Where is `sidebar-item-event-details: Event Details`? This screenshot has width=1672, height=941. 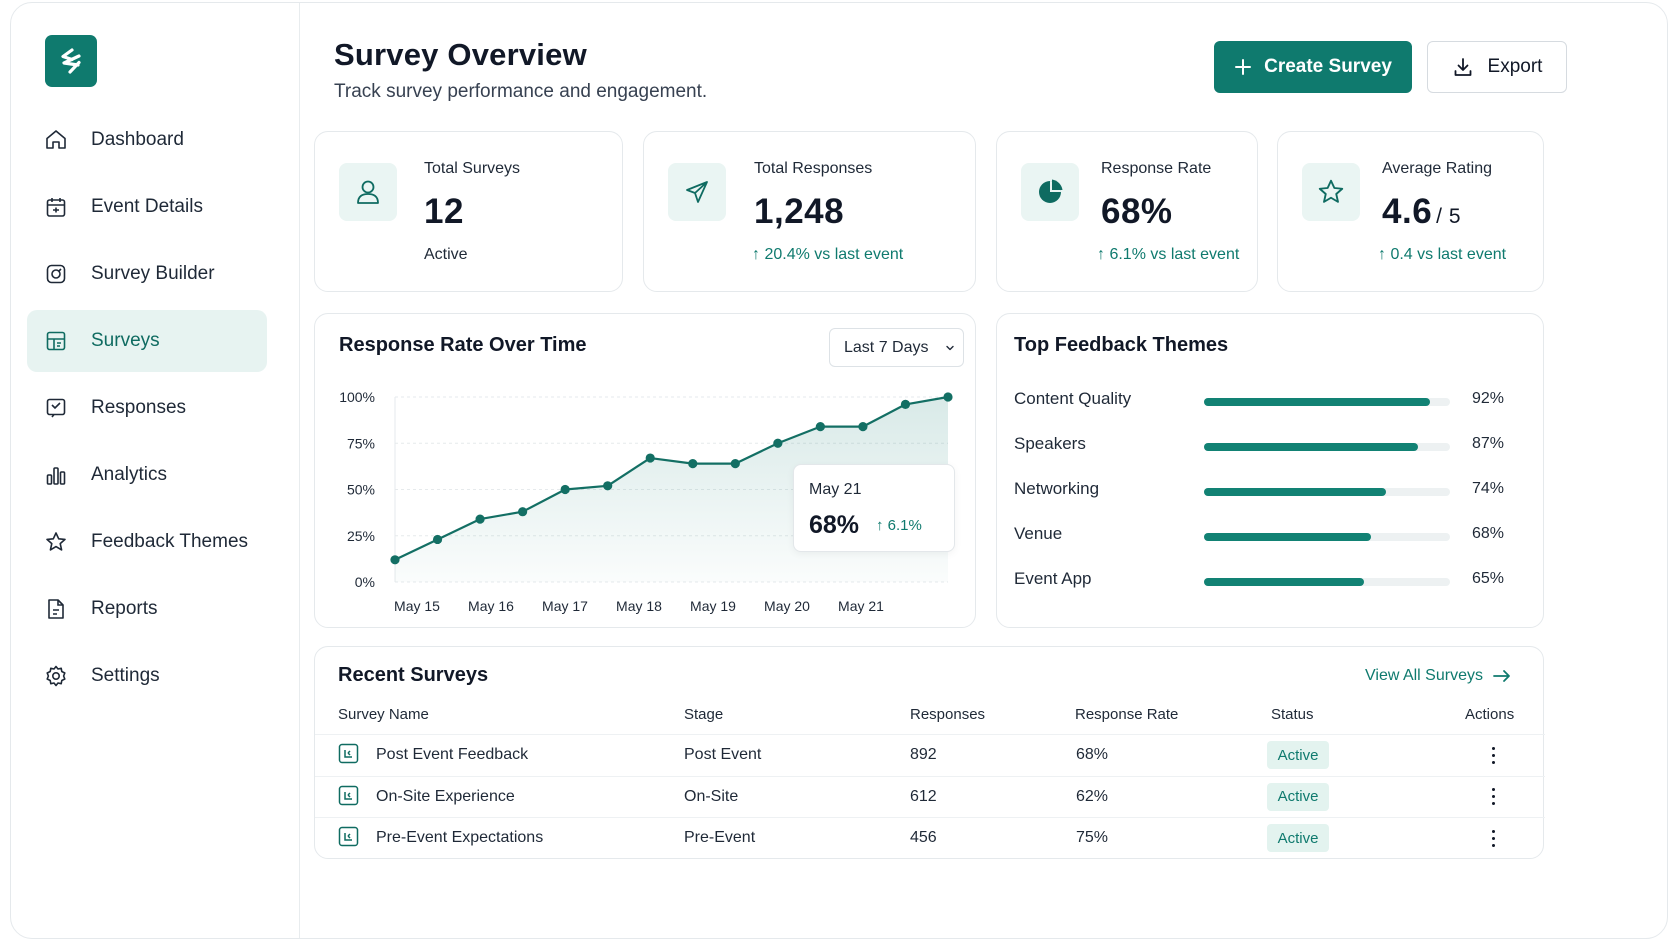 sidebar-item-event-details: Event Details is located at coordinates (147, 207).